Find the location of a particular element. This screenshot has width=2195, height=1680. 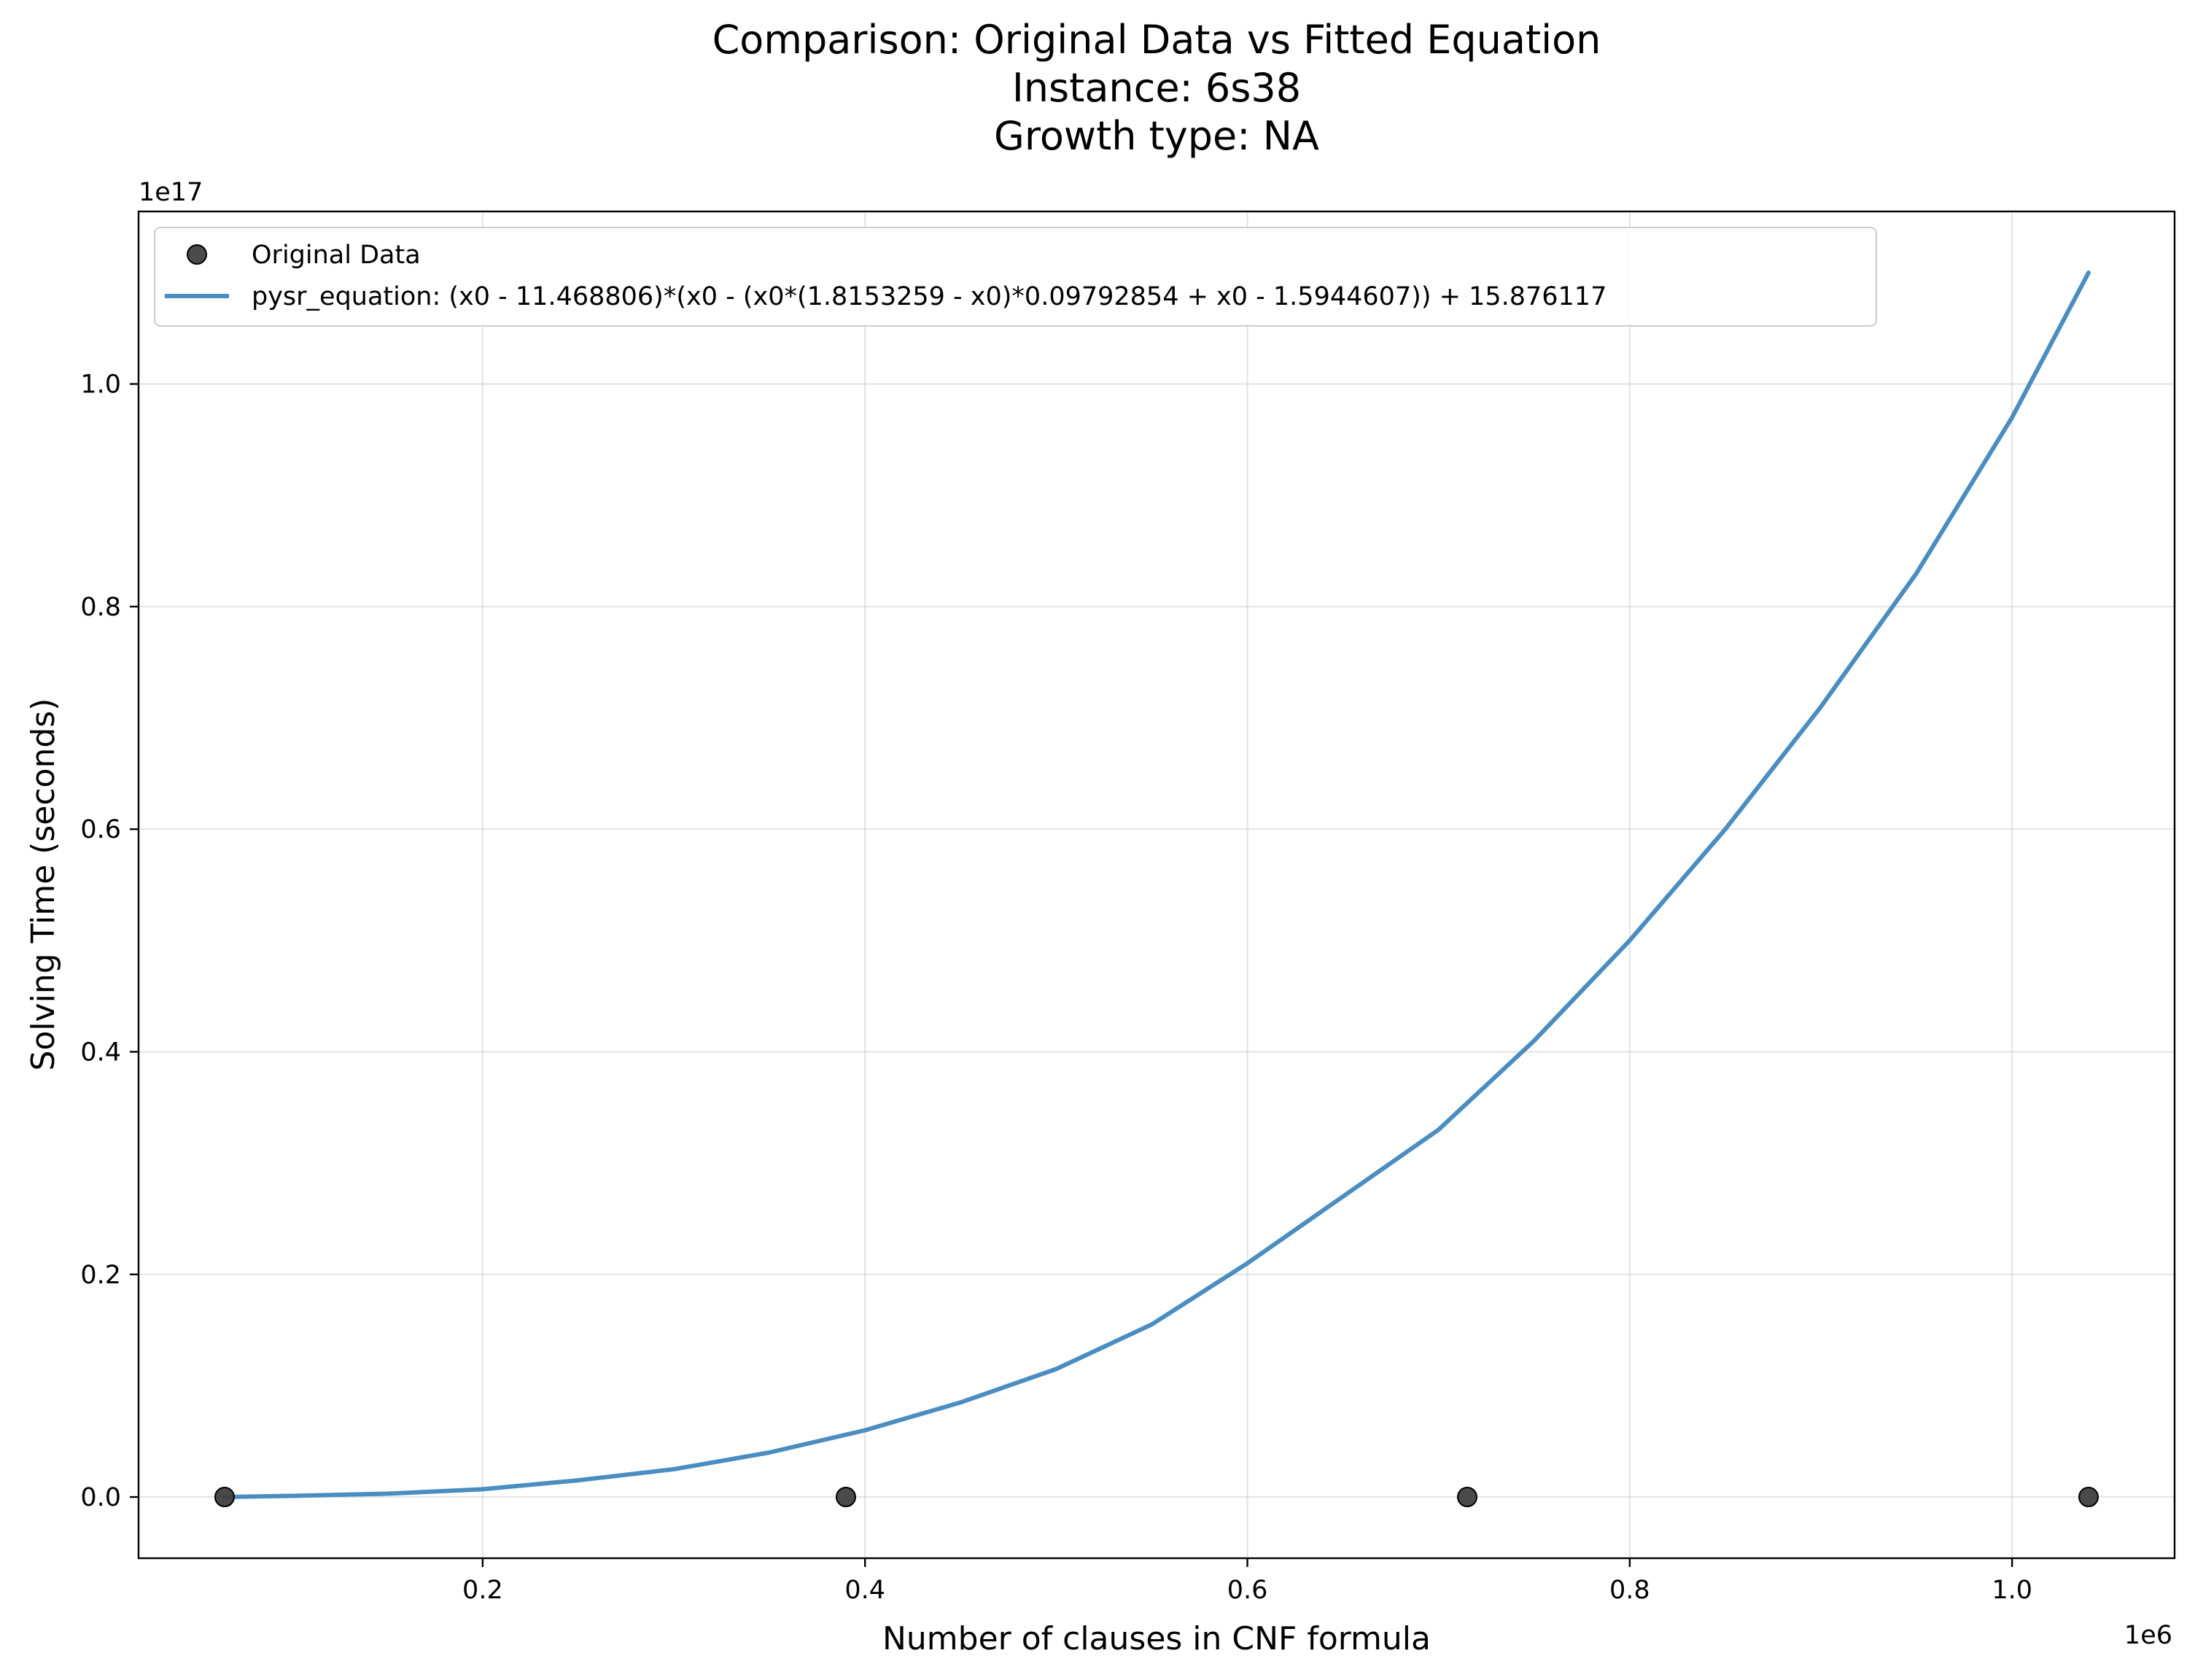

y-tick-label-3: 0.6 is located at coordinates (100, 829).